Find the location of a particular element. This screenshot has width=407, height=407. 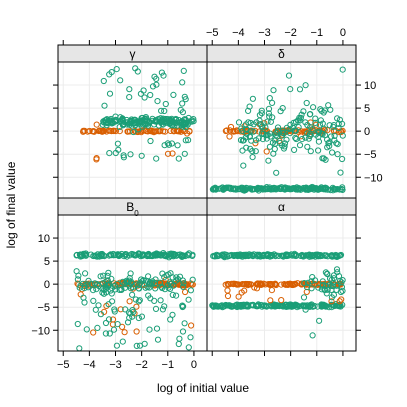

panel-B0: B0 is located at coordinates (132, 274).